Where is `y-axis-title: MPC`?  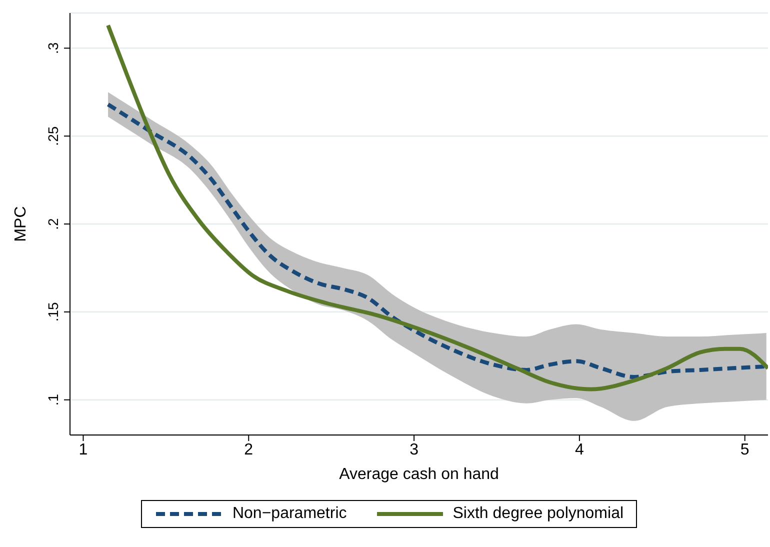
y-axis-title: MPC is located at coordinates (21, 224).